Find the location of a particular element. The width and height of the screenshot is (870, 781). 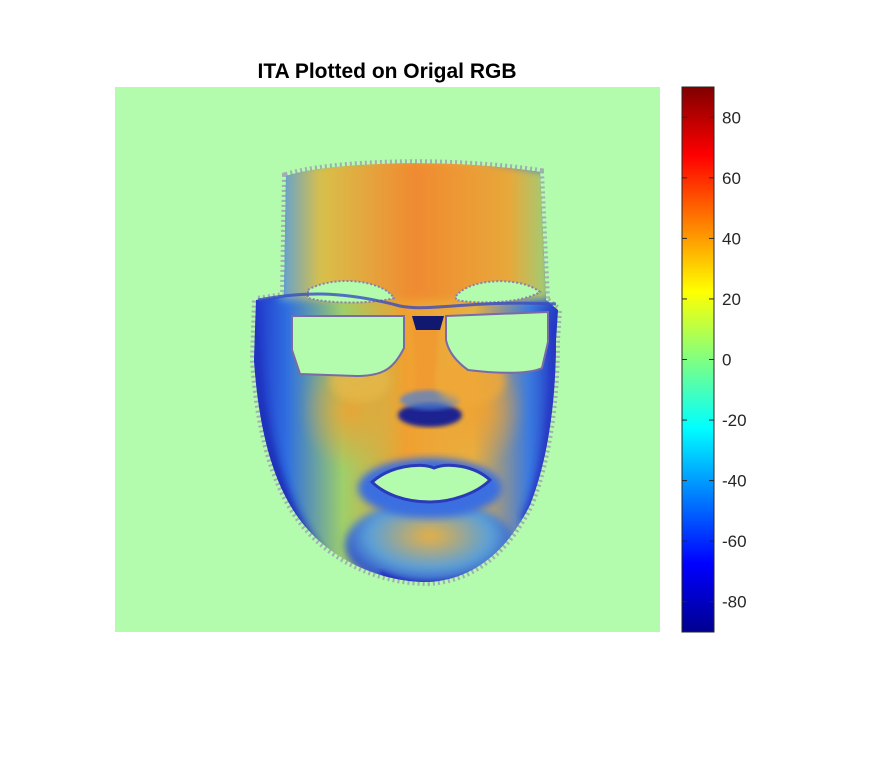

colorbar-ticks: 80 60 40 20 0 -20 -40 -60 -80 is located at coordinates (714, 360).